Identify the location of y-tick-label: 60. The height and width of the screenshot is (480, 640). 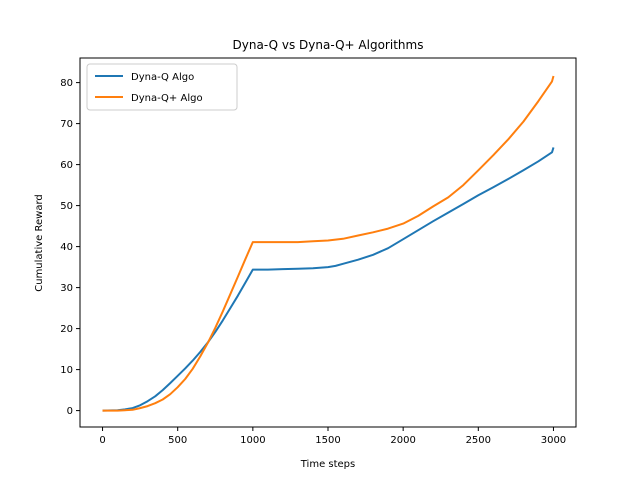
(66, 165).